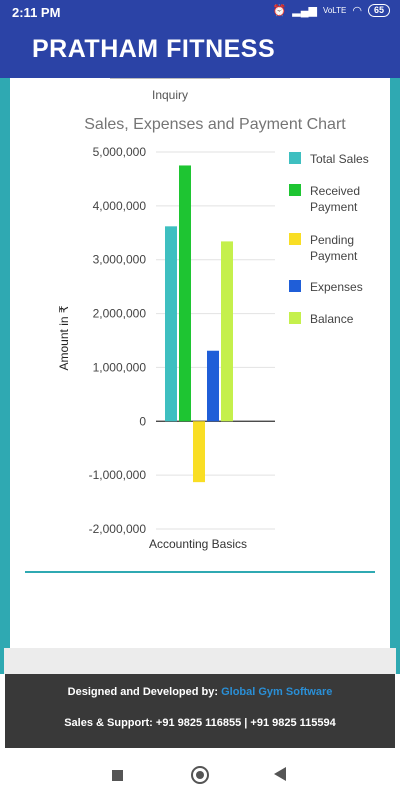  What do you see at coordinates (378, 10) in the screenshot?
I see `battery-icon: 65` at bounding box center [378, 10].